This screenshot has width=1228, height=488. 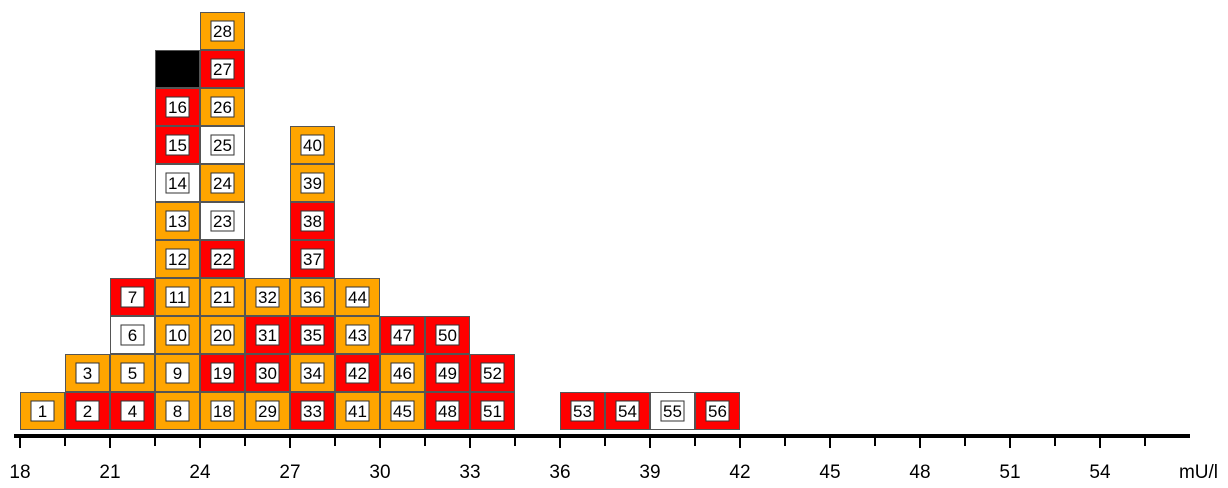 I want to click on histogram-box: 44, so click(x=357, y=297).